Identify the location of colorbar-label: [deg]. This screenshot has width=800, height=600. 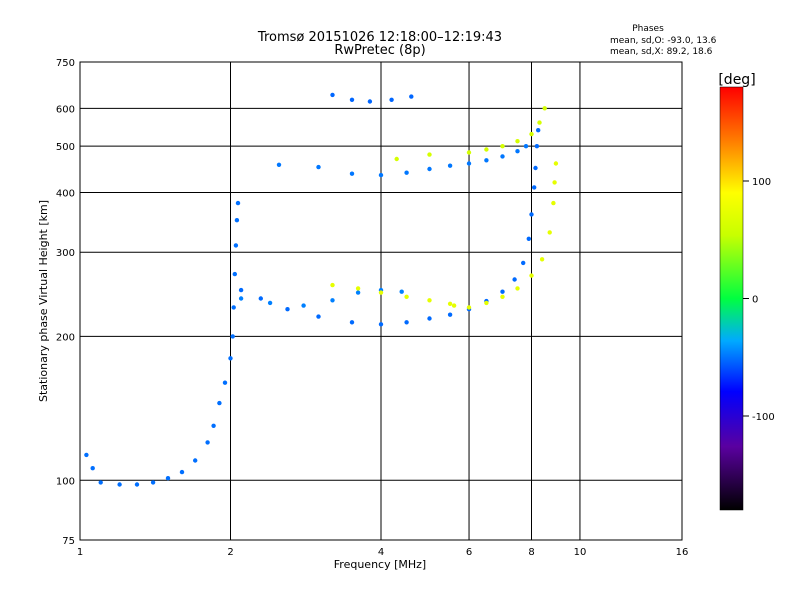
(736, 80).